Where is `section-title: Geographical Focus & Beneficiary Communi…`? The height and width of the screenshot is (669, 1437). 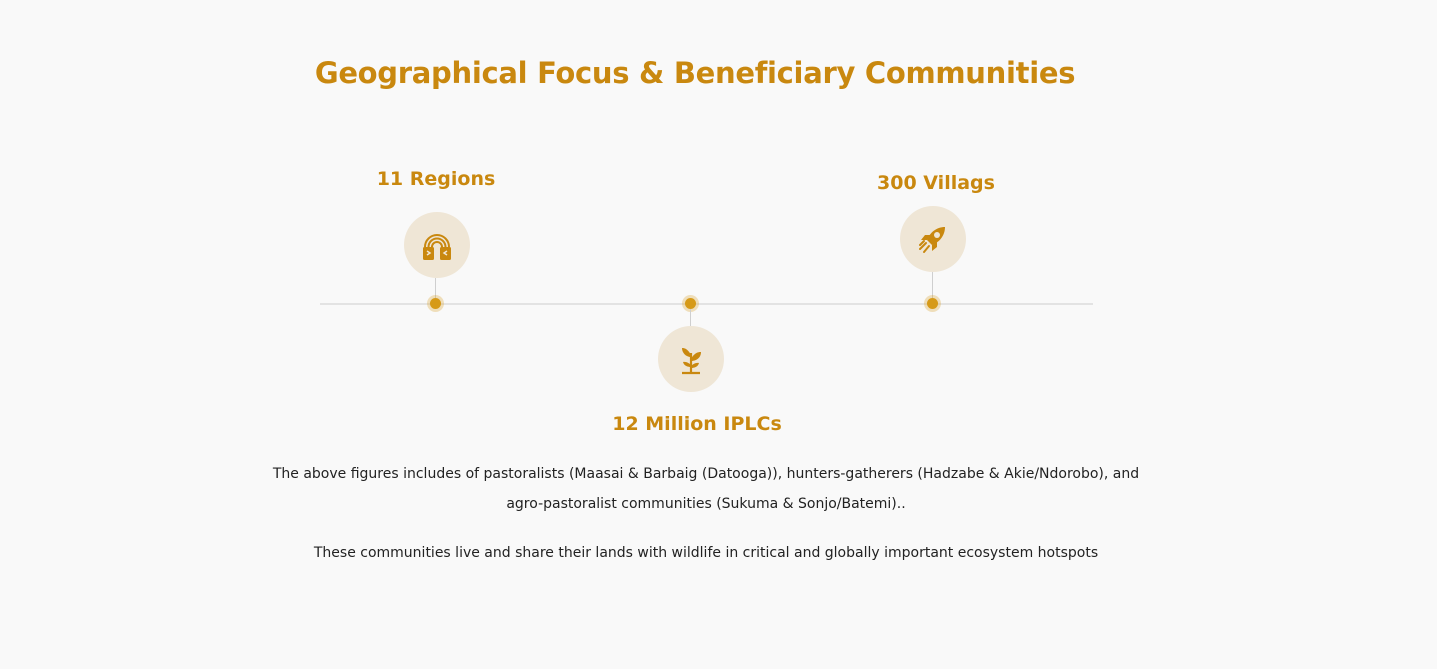 section-title: Geographical Focus & Beneficiary Communi… is located at coordinates (695, 73).